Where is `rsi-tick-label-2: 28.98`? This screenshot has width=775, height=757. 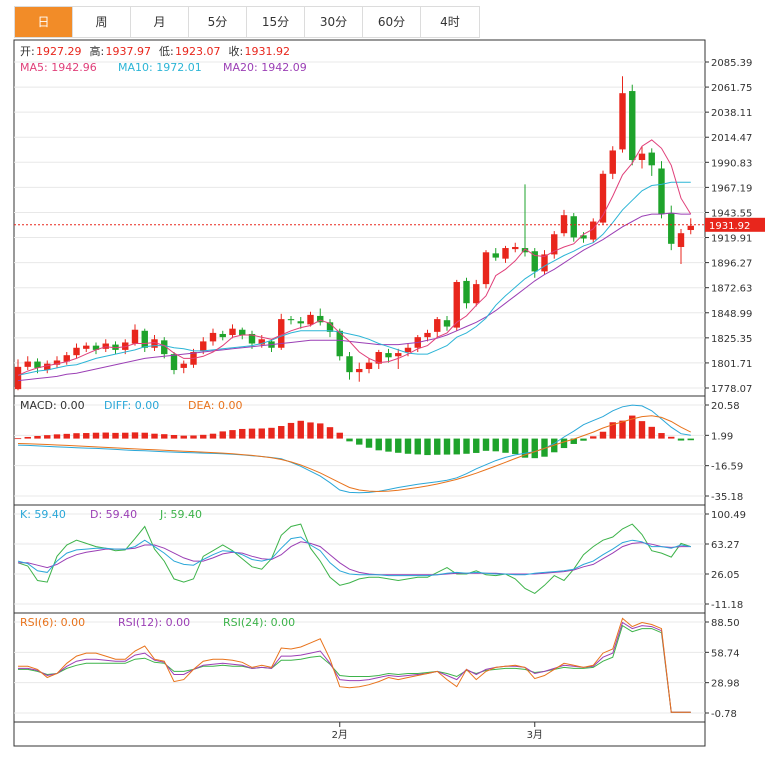
rsi-tick-label-2: 28.98 is located at coordinates (725, 684).